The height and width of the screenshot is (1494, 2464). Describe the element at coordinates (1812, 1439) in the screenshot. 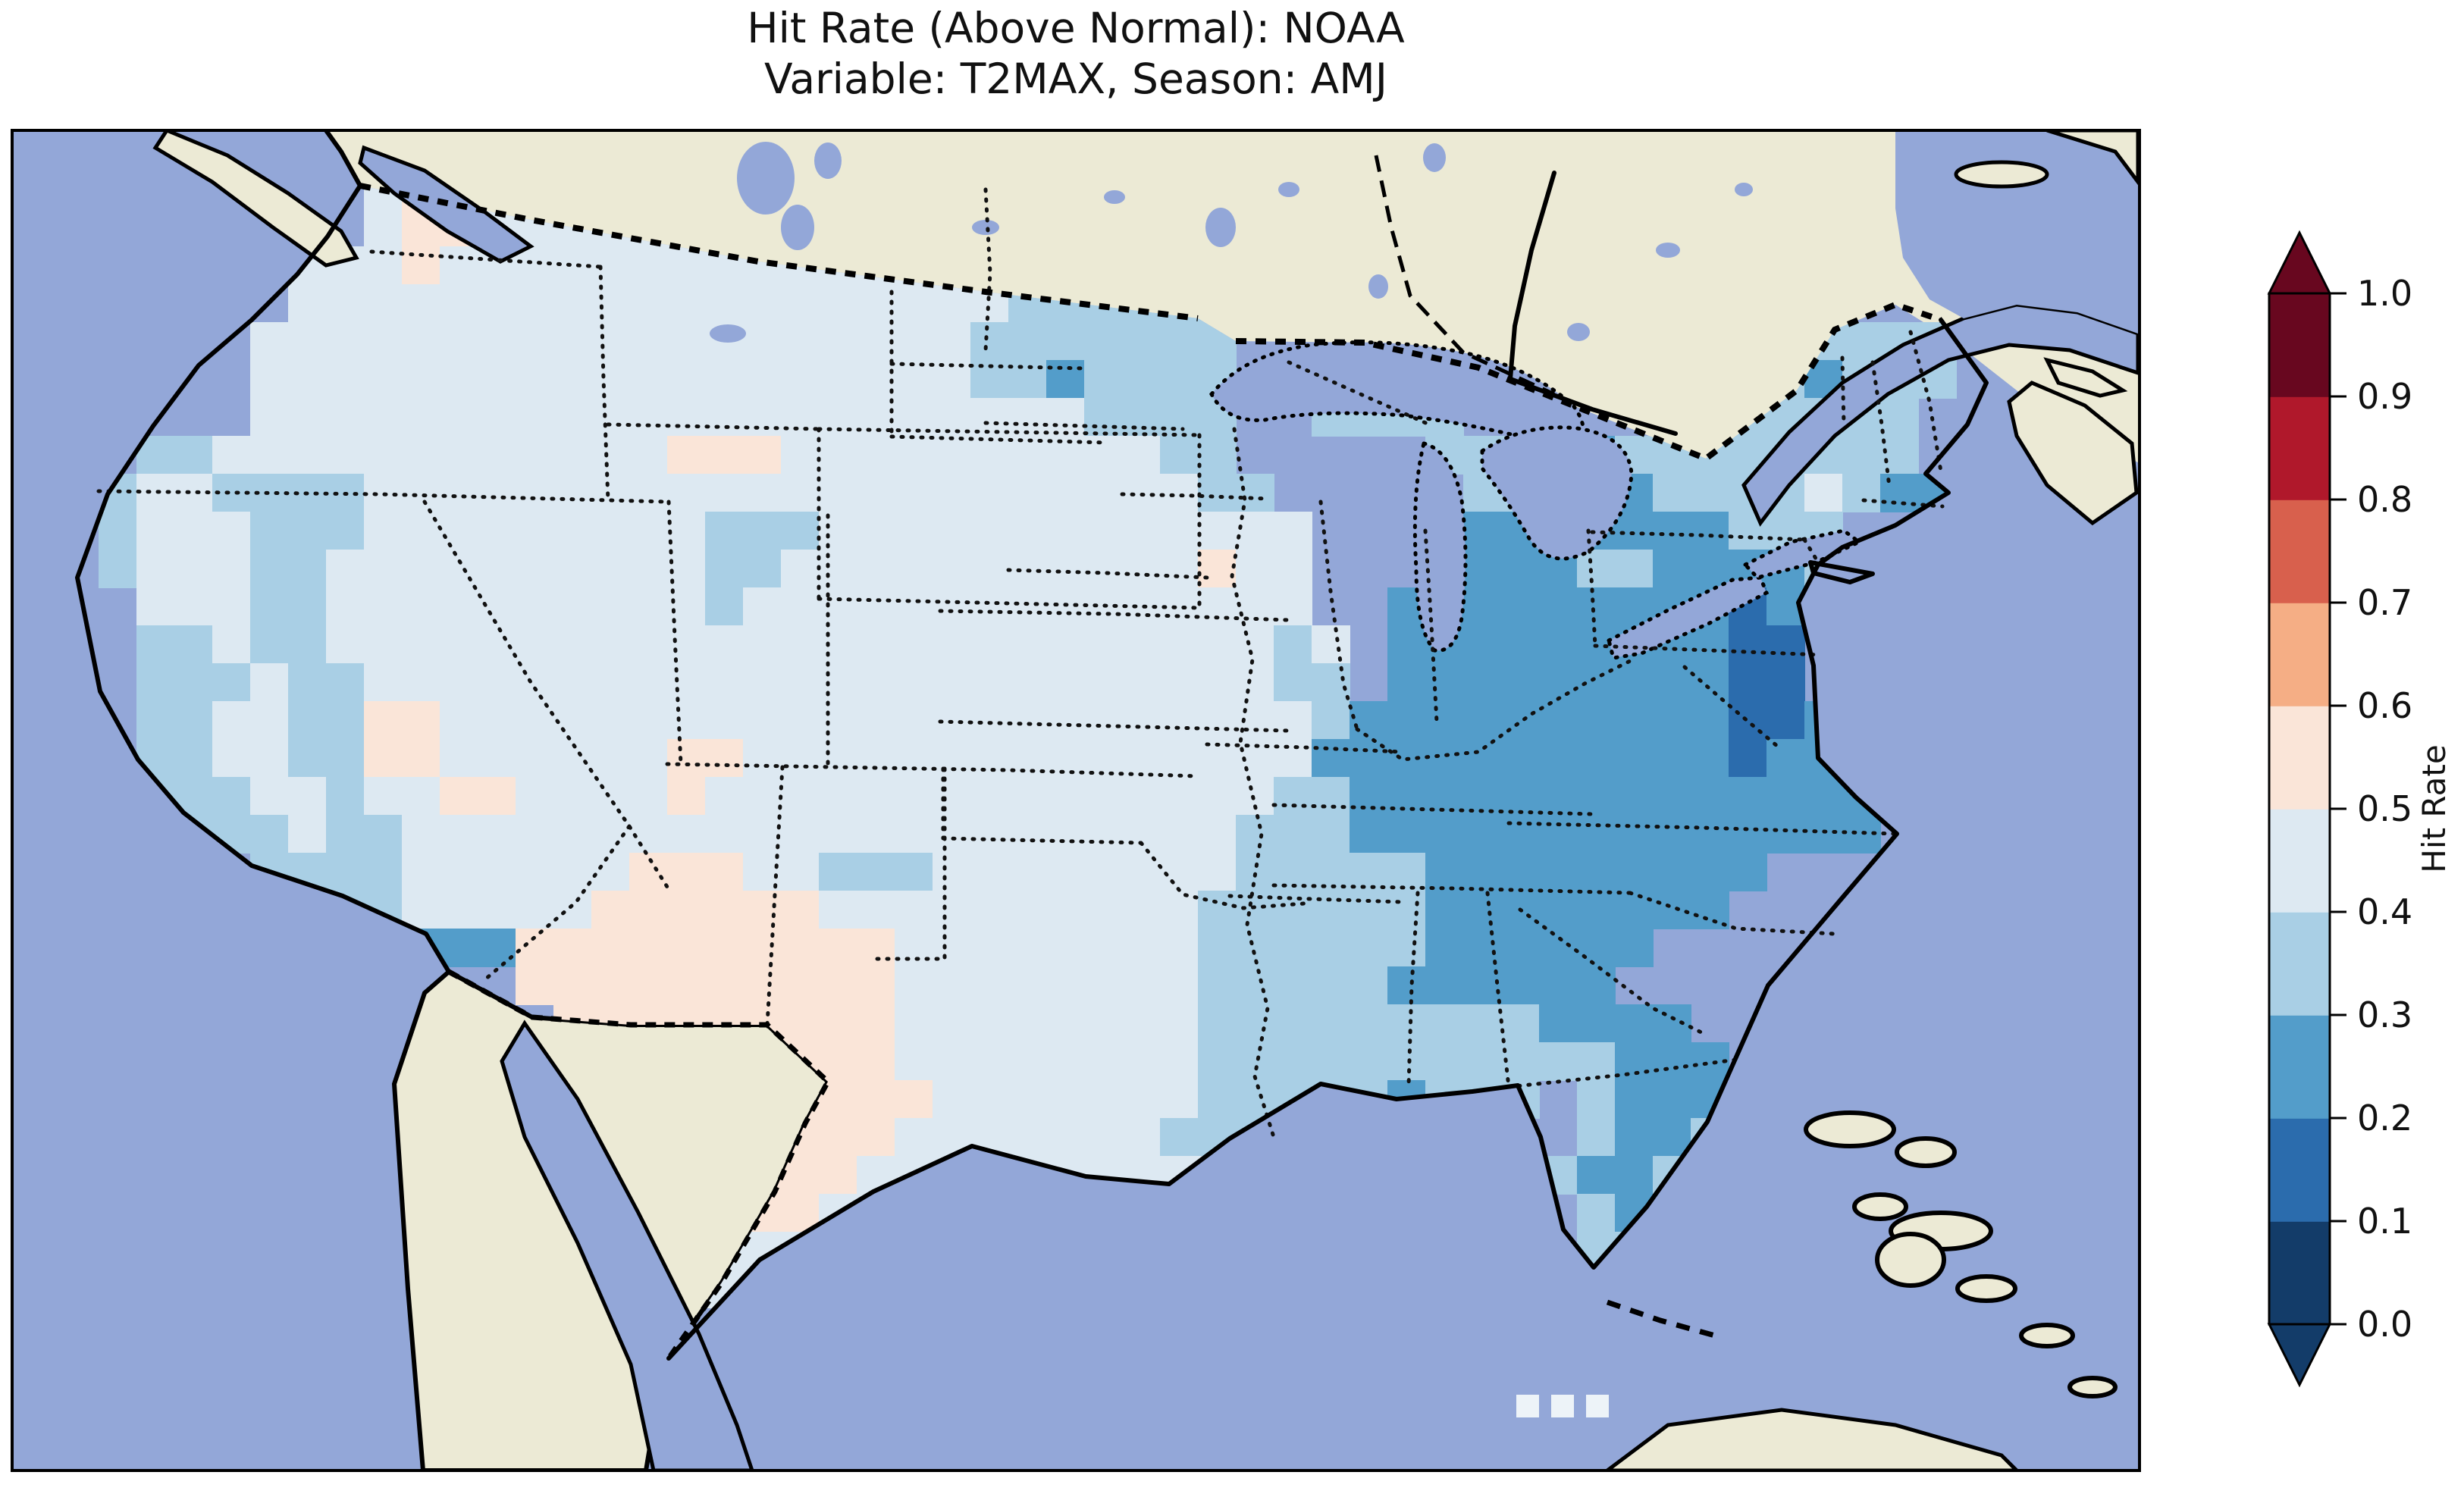

I see `cuba` at that location.